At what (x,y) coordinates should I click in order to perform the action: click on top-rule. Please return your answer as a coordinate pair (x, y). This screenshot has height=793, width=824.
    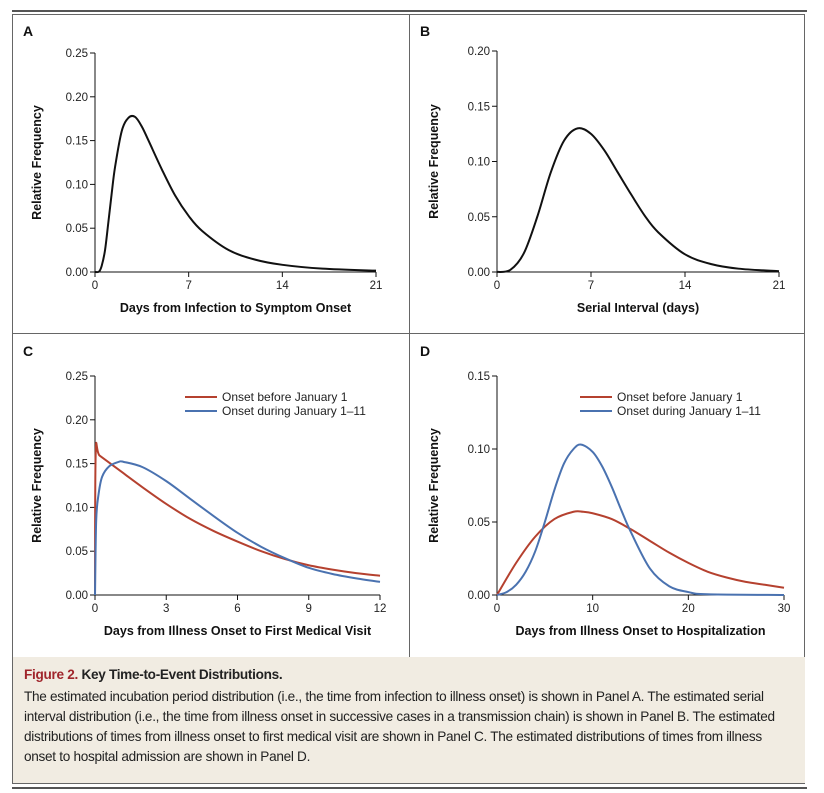
    Looking at the image, I should click on (409, 11).